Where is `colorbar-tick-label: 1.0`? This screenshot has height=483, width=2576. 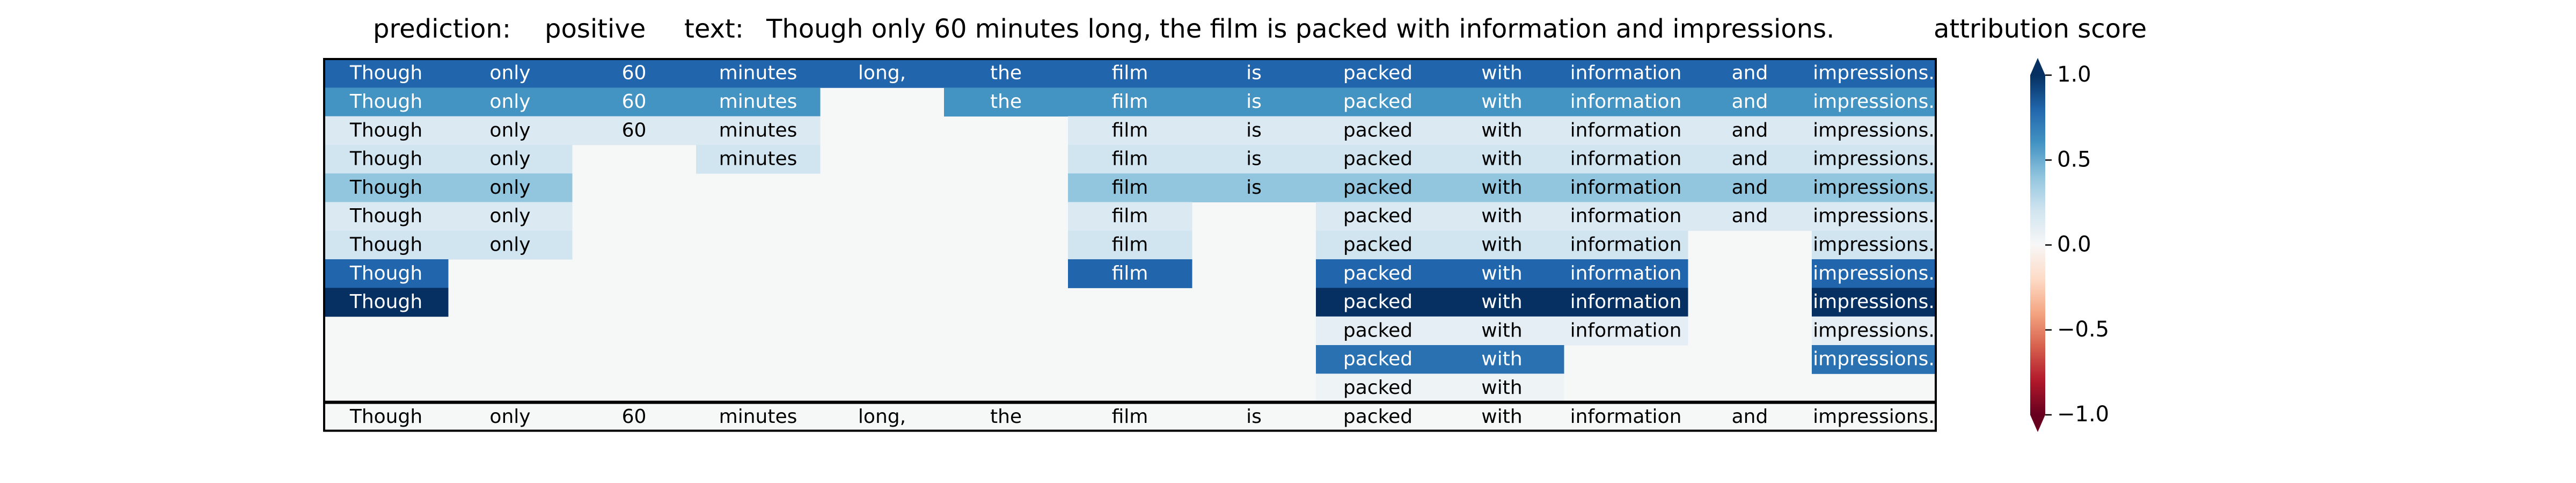 colorbar-tick-label: 1.0 is located at coordinates (2074, 74).